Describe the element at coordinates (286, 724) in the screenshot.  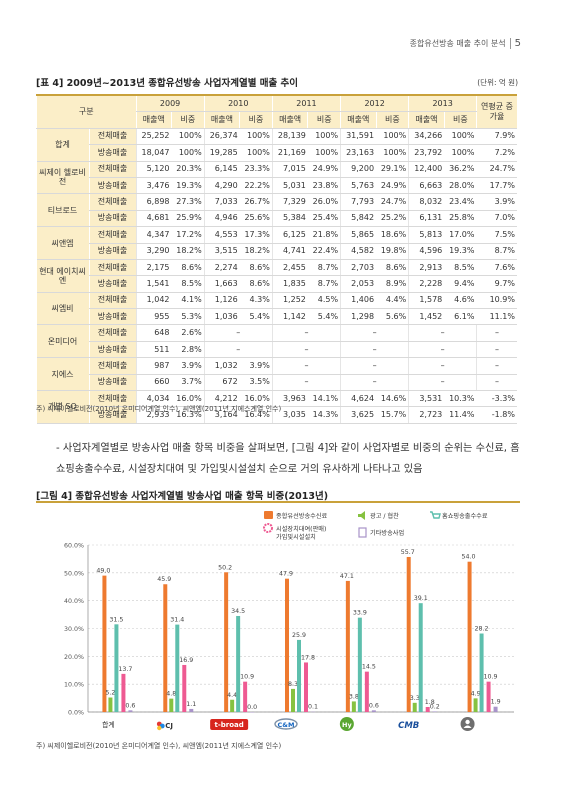
I see `cnm-logo-ring` at that location.